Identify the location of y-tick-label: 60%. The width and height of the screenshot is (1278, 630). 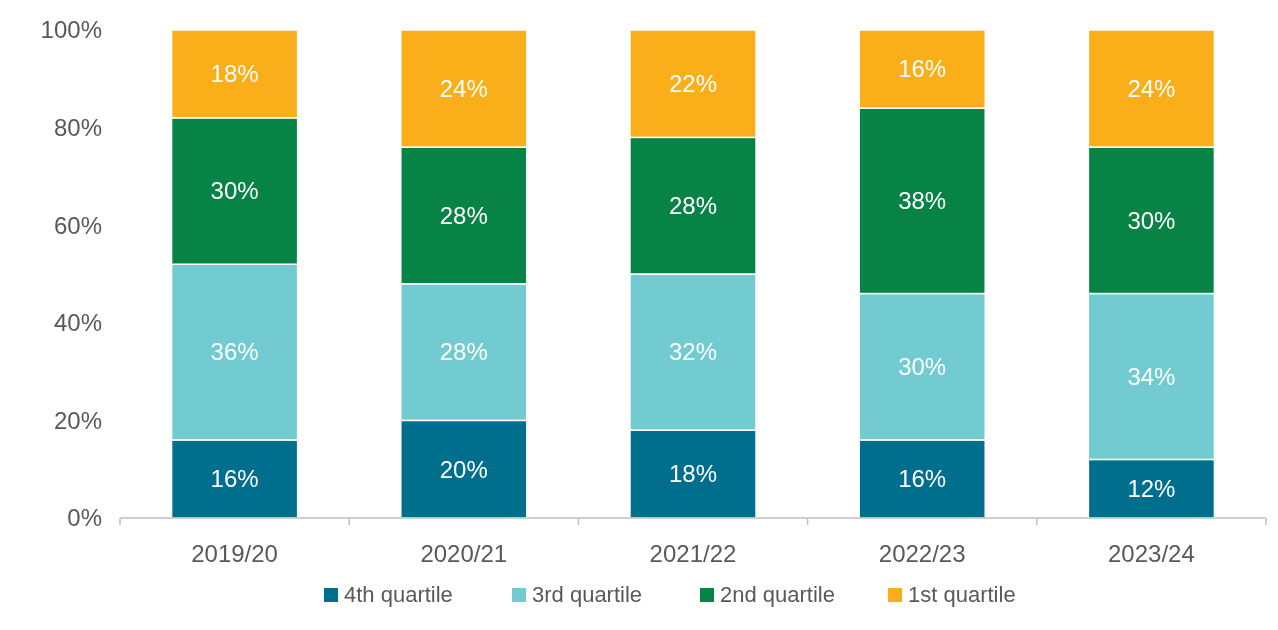
(77, 225).